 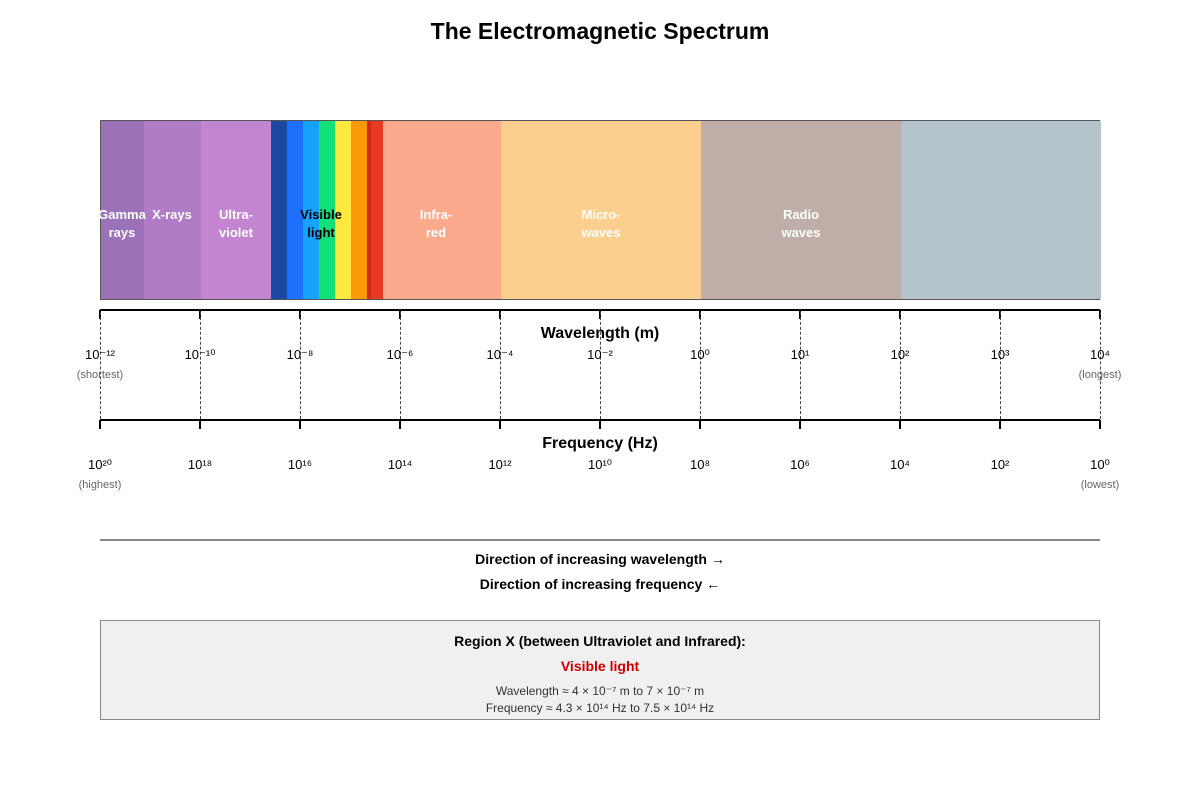 I want to click on frequency-axis-title: Frequency (Hz), so click(x=600, y=443).